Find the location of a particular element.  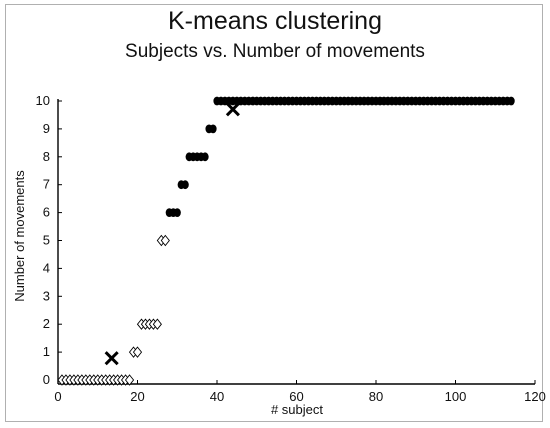

y-tick-label: 10 is located at coordinates (43, 100).